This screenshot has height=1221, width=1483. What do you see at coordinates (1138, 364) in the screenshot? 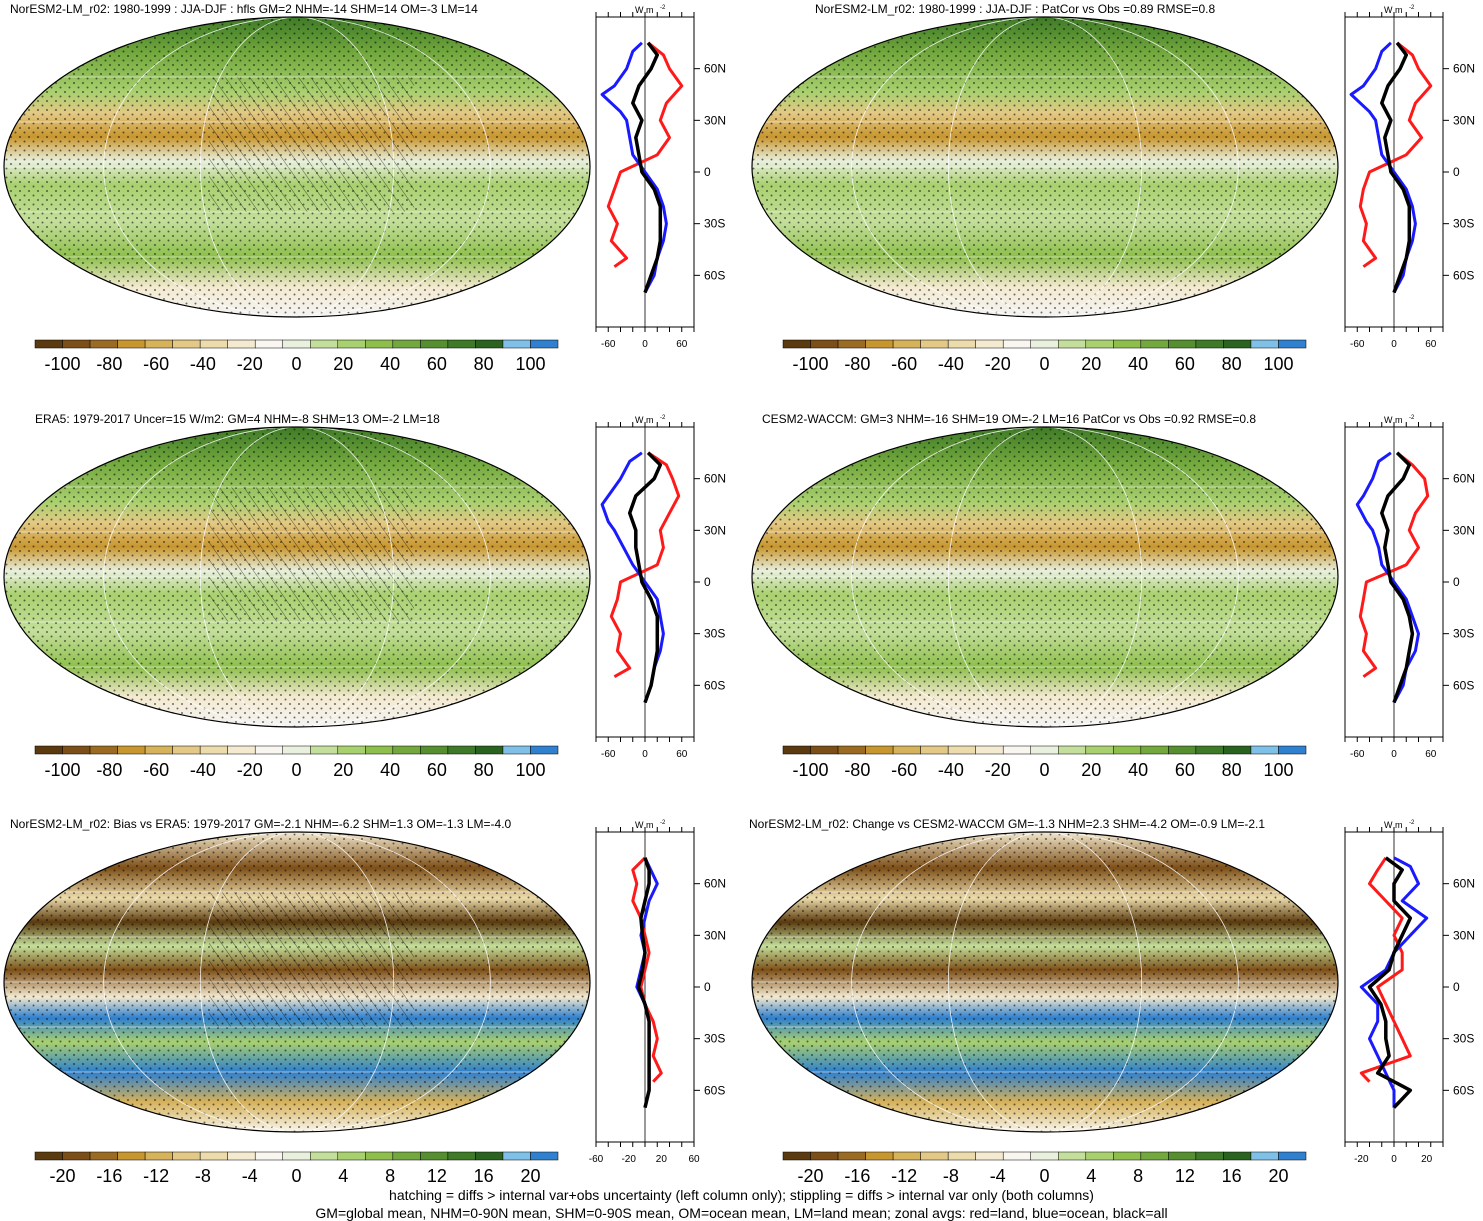
I see `colorbar-tick-label: 40` at bounding box center [1138, 364].